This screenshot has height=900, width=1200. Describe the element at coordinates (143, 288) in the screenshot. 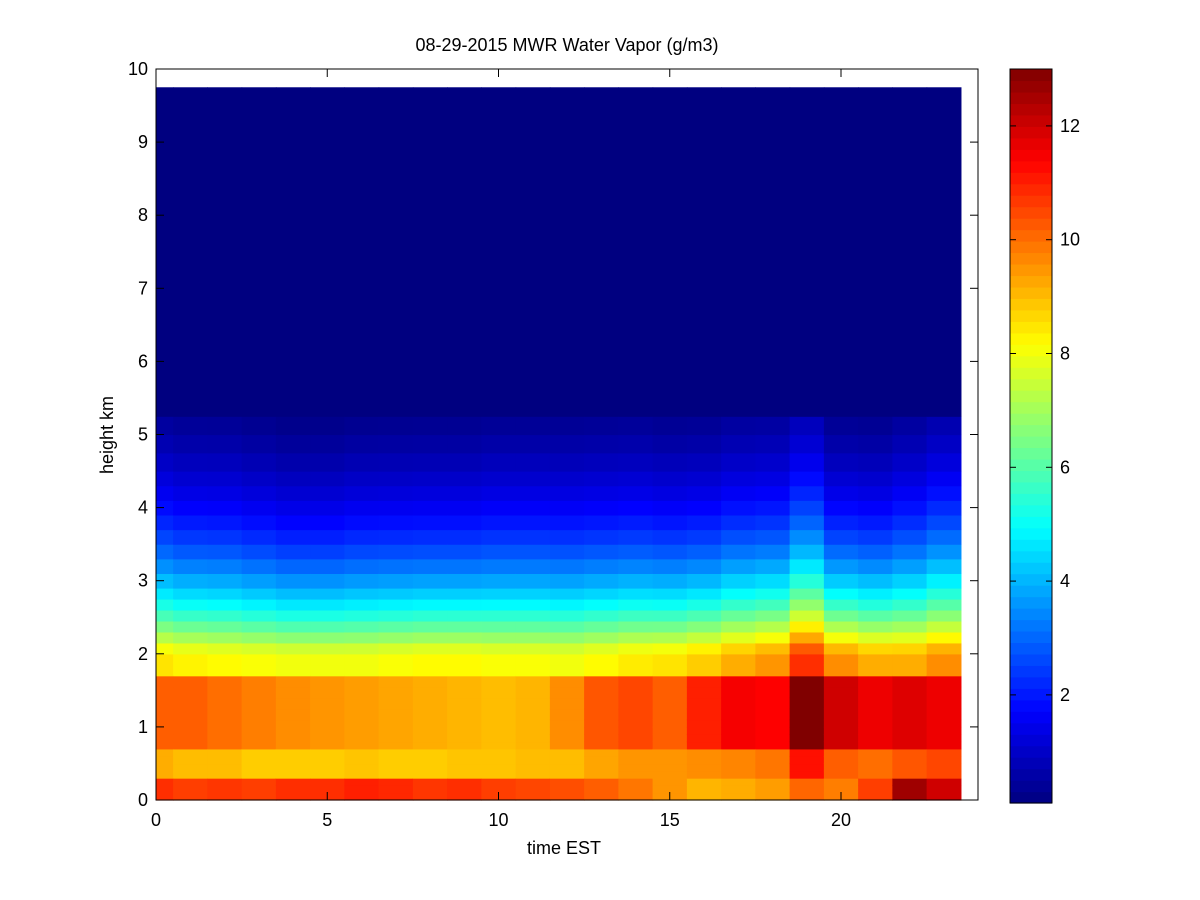

I see `y-tick-label: 7` at that location.